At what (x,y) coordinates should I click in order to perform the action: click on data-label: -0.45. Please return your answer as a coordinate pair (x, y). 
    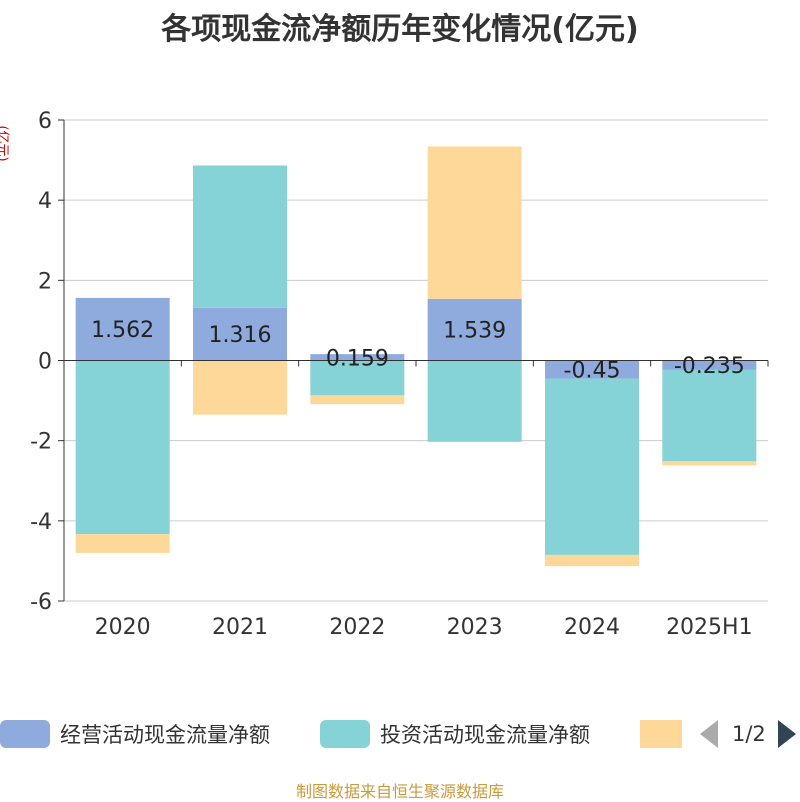
    Looking at the image, I should click on (592, 371).